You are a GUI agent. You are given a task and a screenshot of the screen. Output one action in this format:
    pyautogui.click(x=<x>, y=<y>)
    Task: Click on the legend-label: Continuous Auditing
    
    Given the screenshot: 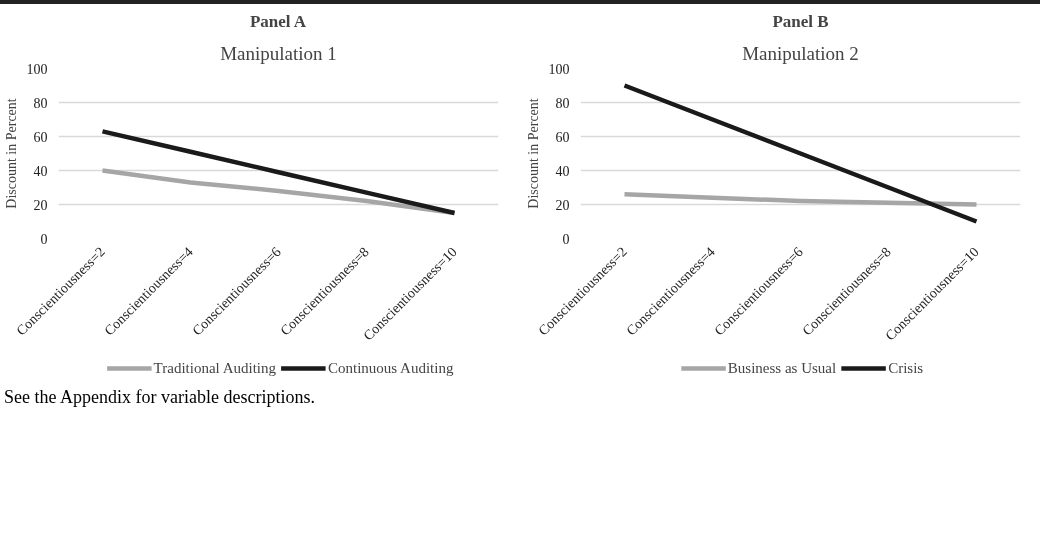 What is the action you would take?
    pyautogui.click(x=390, y=368)
    